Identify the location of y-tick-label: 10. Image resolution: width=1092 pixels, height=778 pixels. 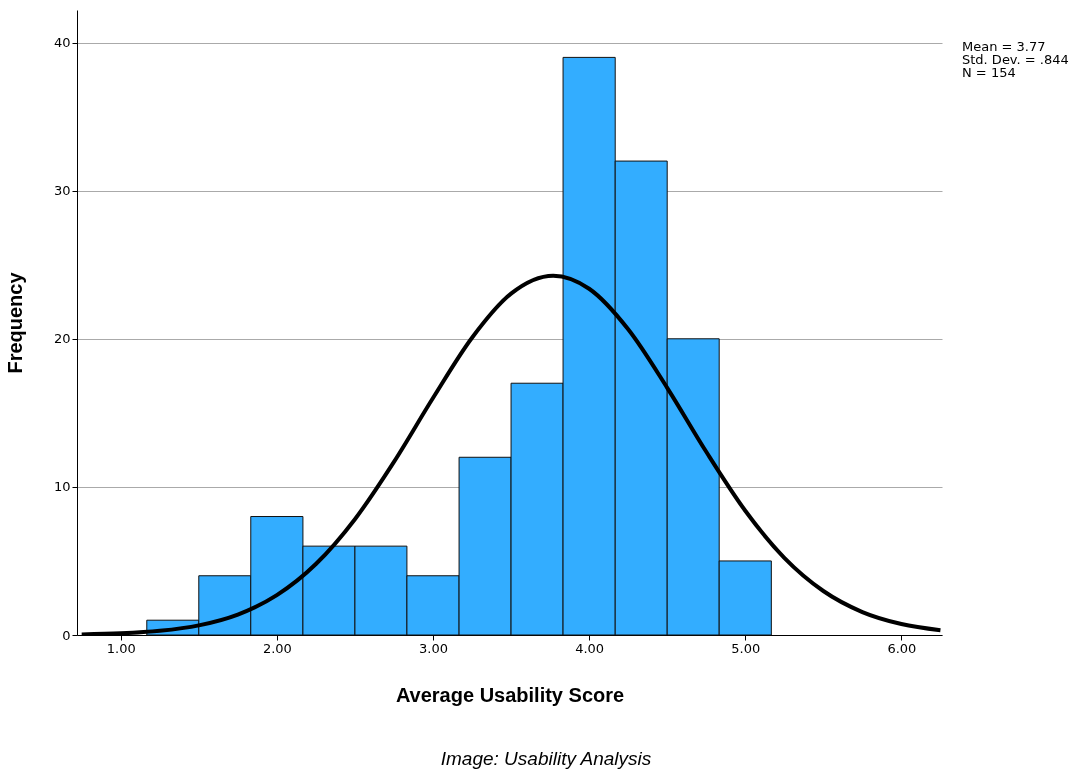
(62, 487).